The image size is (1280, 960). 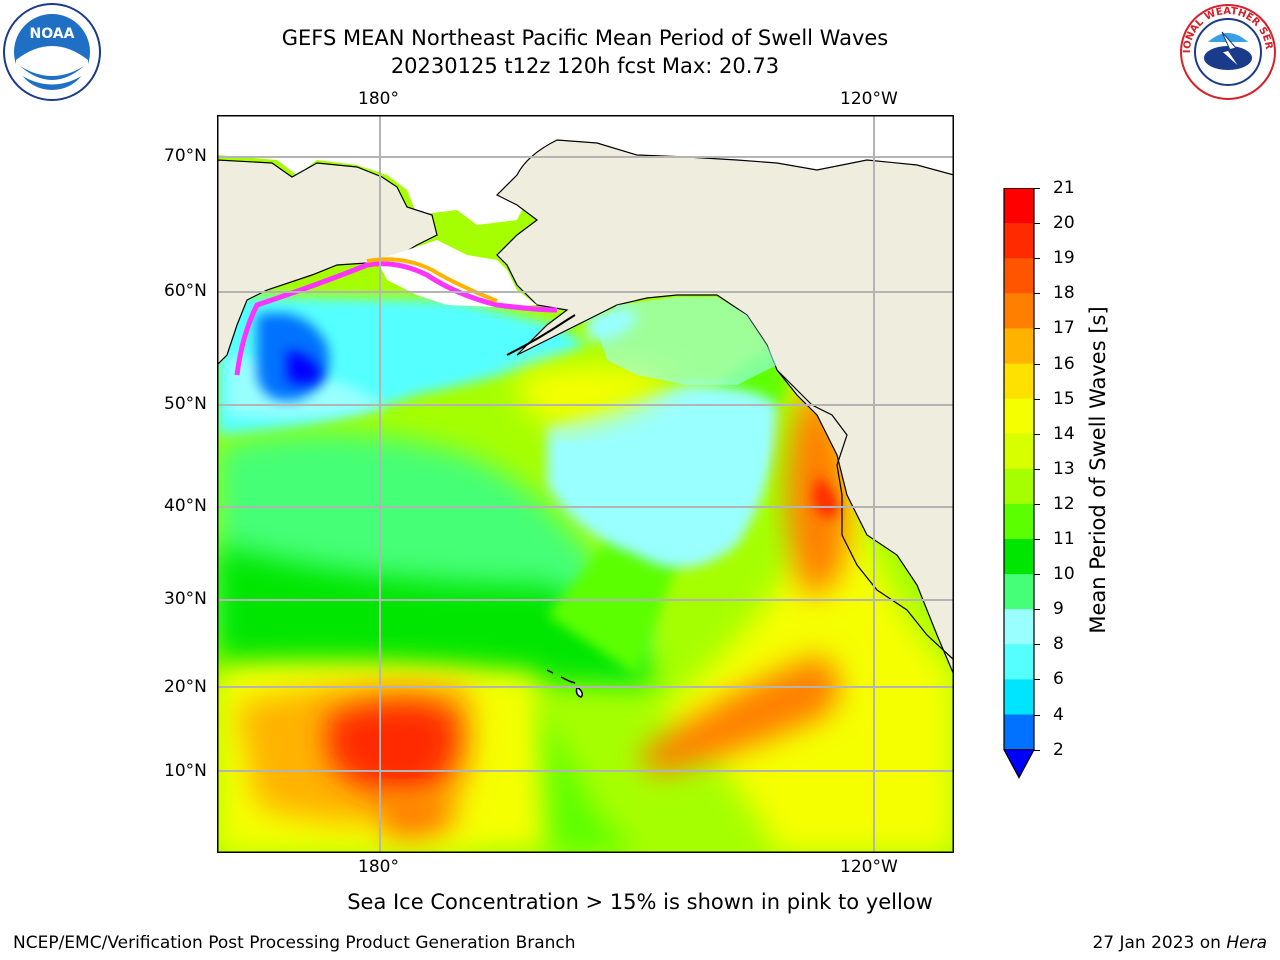 I want to click on colorbar-tick-label: 15, so click(x=1064, y=398).